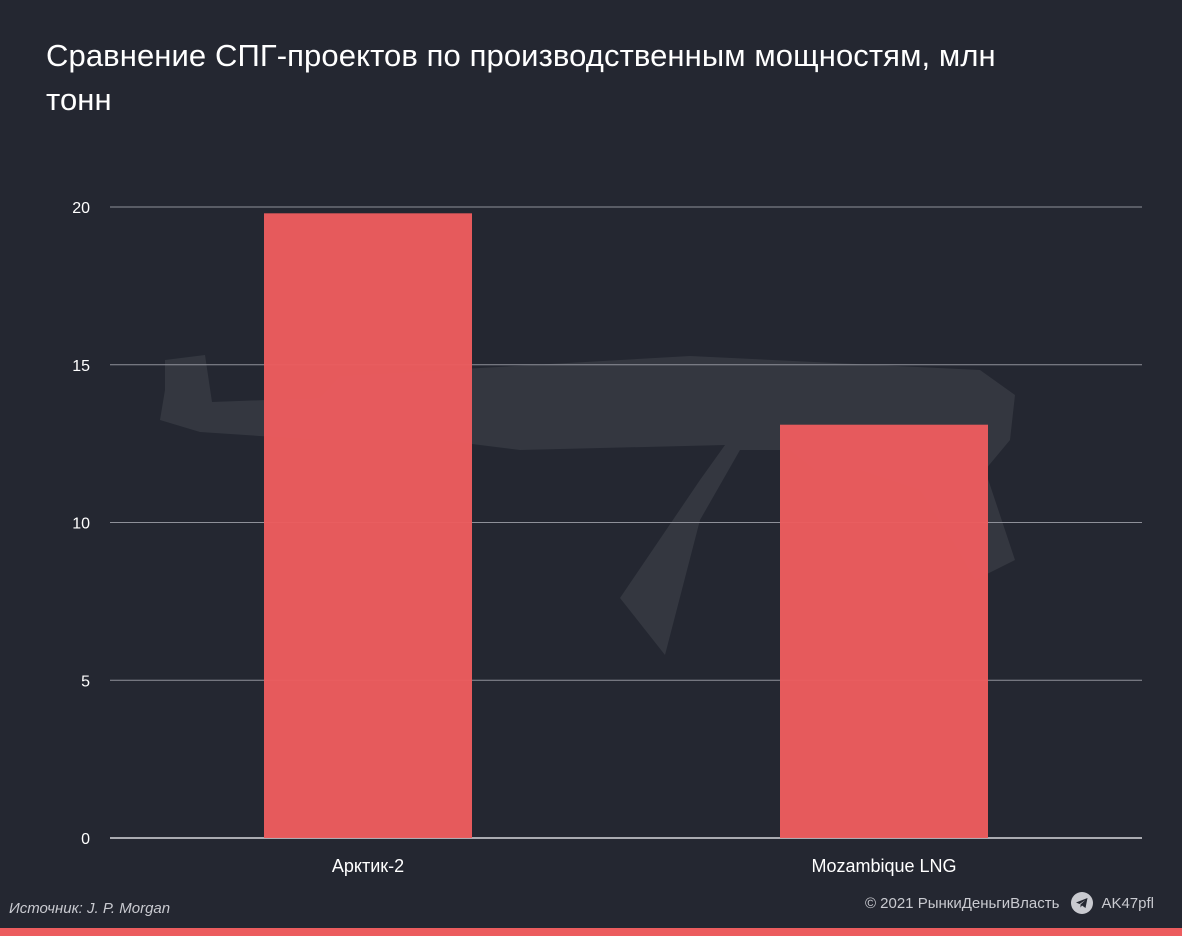  I want to click on x-axis-labels: Арктик-2 Mozambique LNG, so click(644, 866).